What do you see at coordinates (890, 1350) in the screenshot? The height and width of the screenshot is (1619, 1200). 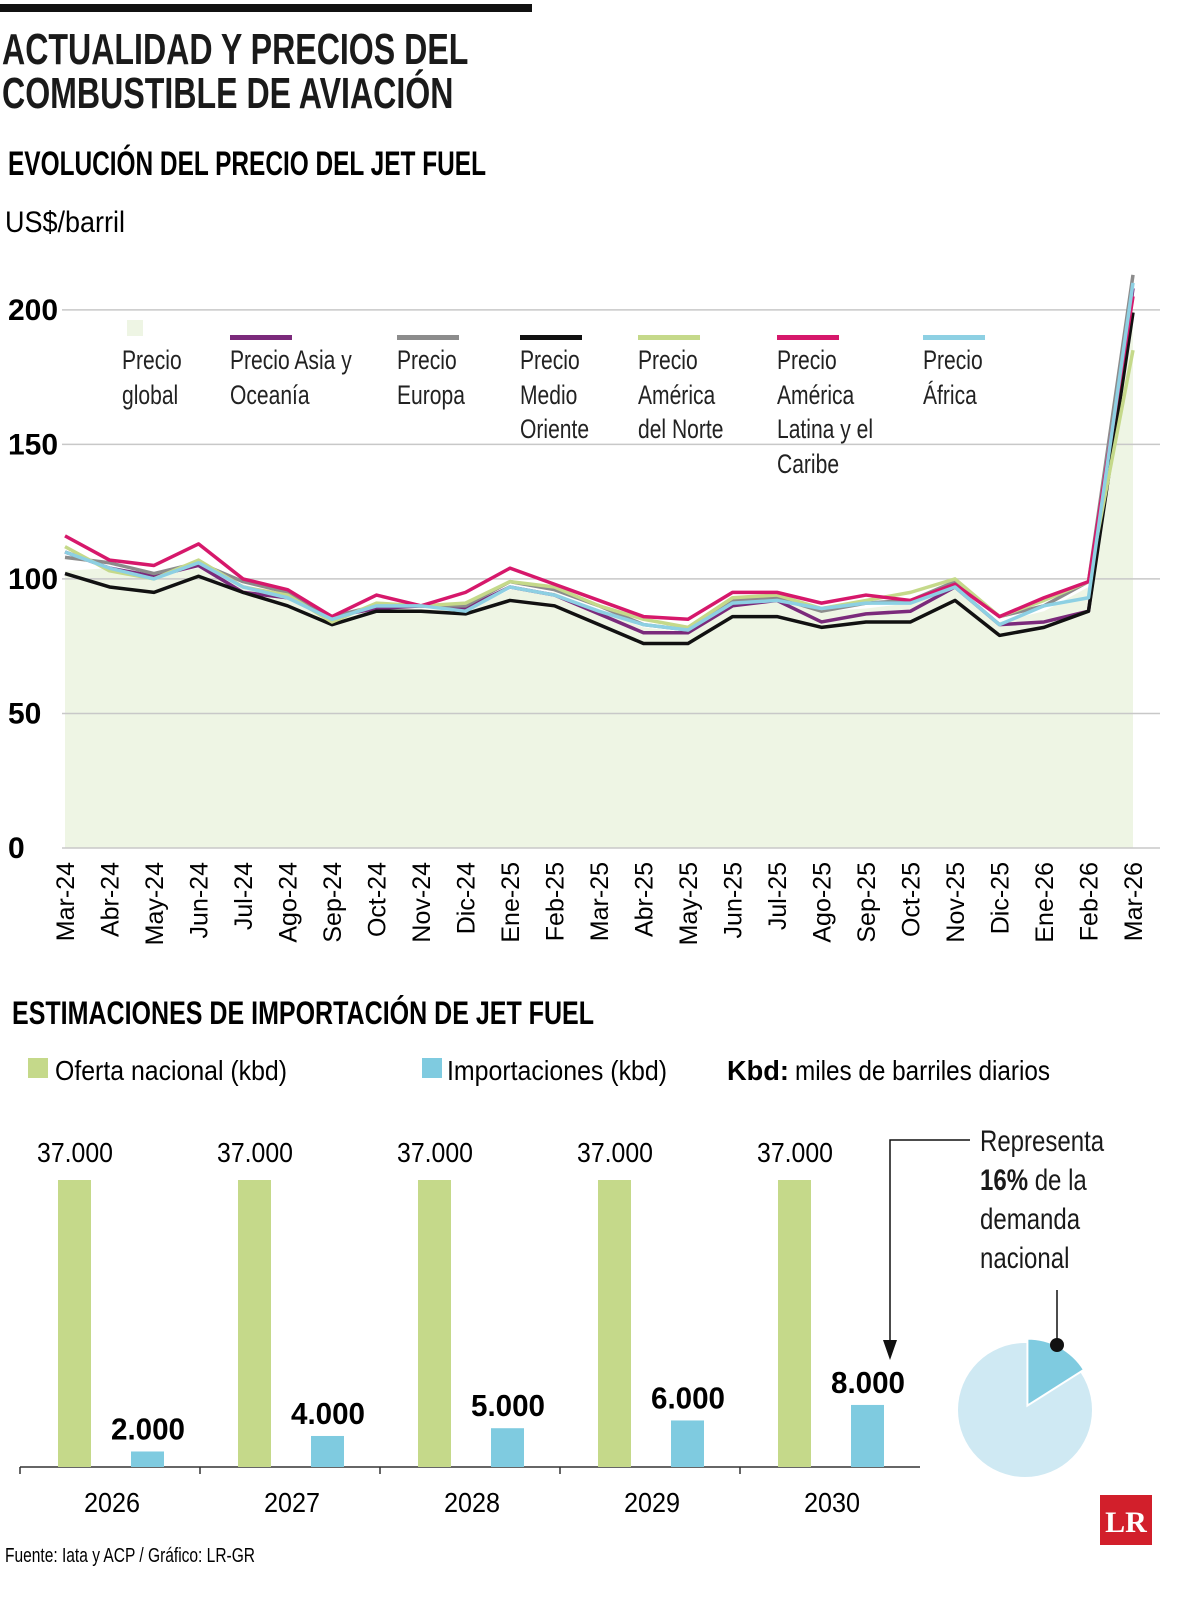 I see `arrow-head` at bounding box center [890, 1350].